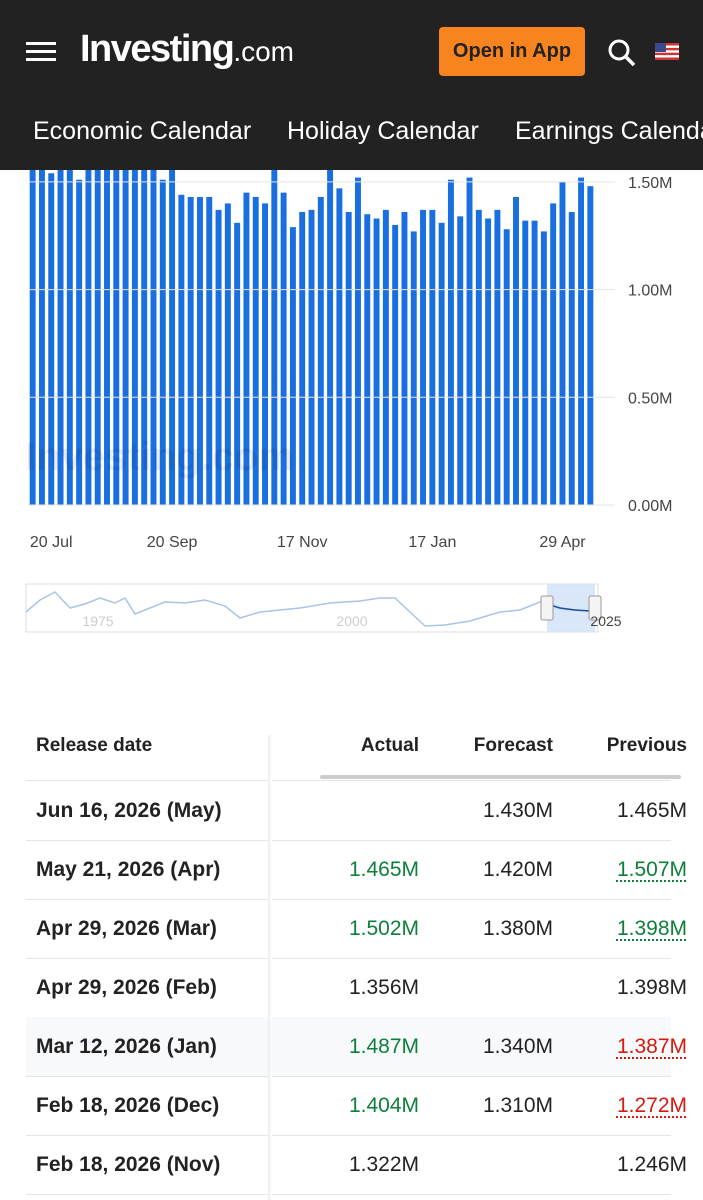  What do you see at coordinates (517, 869) in the screenshot?
I see `forecast-value: 1.420M` at bounding box center [517, 869].